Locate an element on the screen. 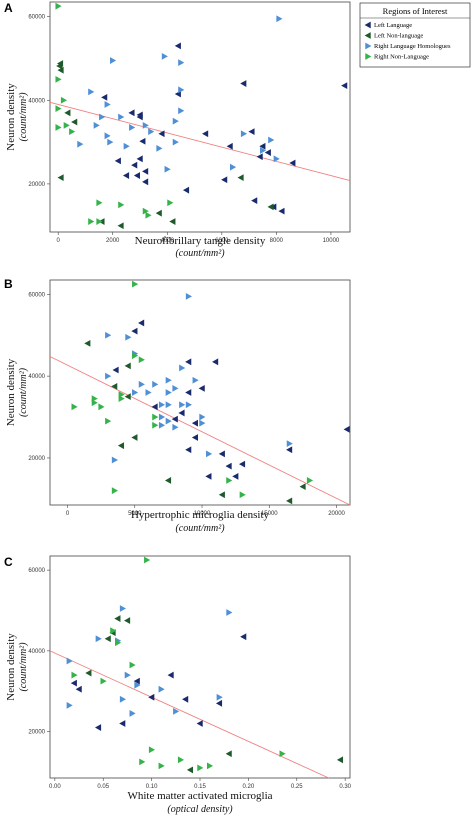  y-tick-label: 40000 is located at coordinates (36, 652).